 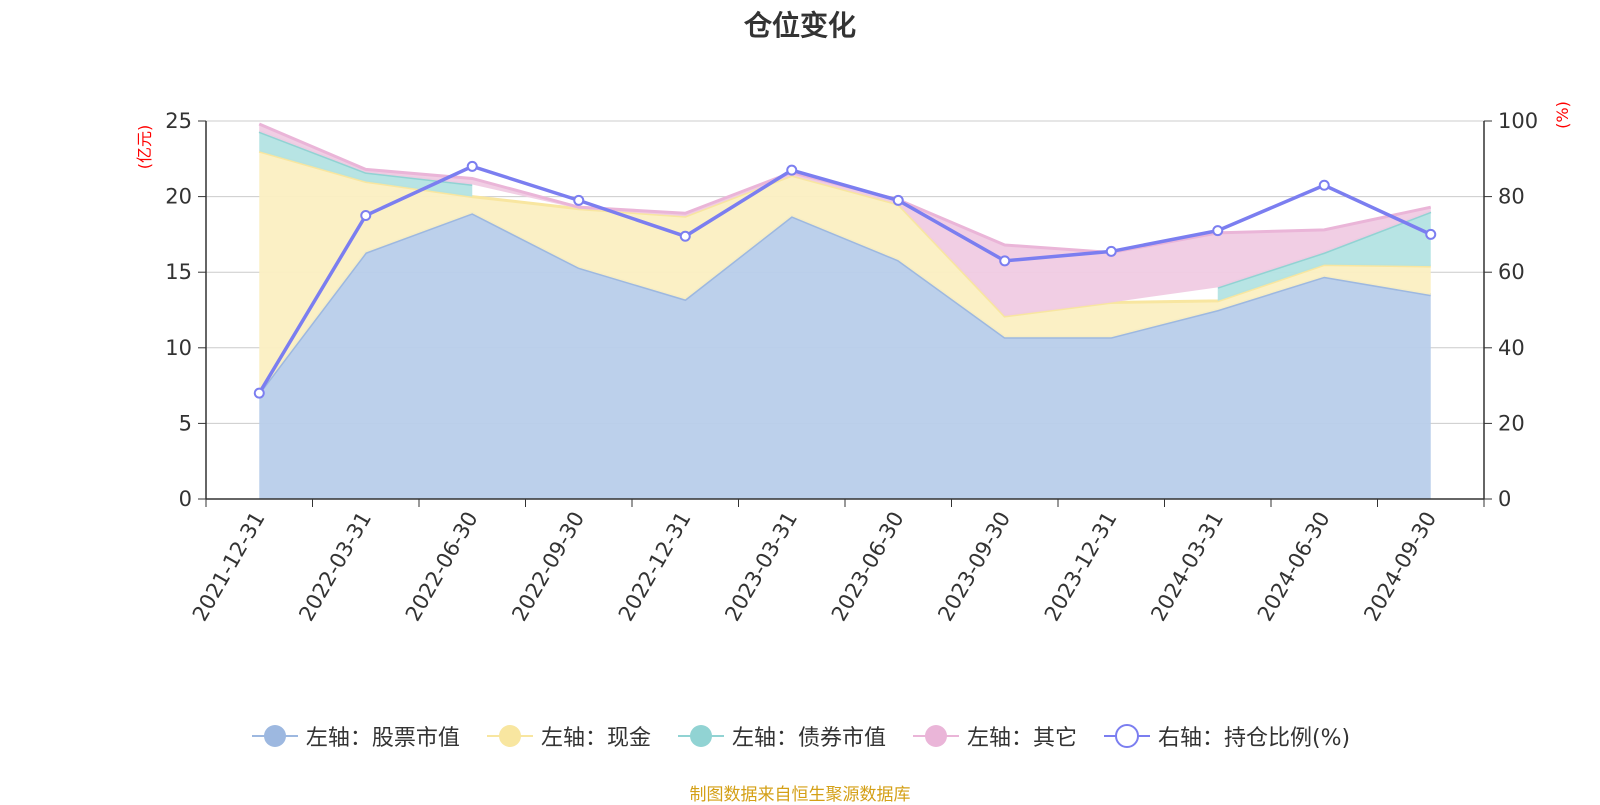 What do you see at coordinates (595, 738) in the screenshot?
I see `legend-label-cash: 左轴：现金` at bounding box center [595, 738].